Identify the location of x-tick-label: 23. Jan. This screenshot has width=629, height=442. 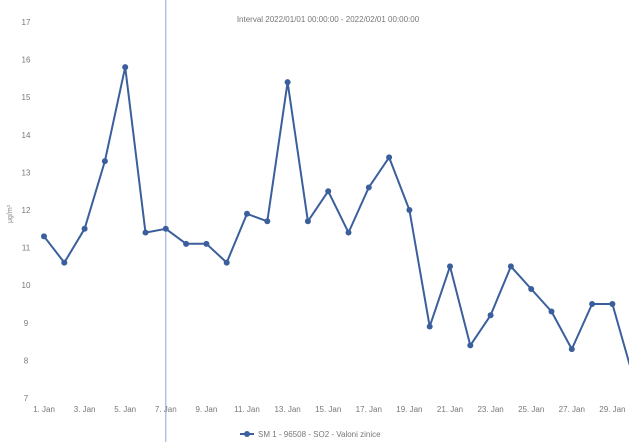
(490, 409).